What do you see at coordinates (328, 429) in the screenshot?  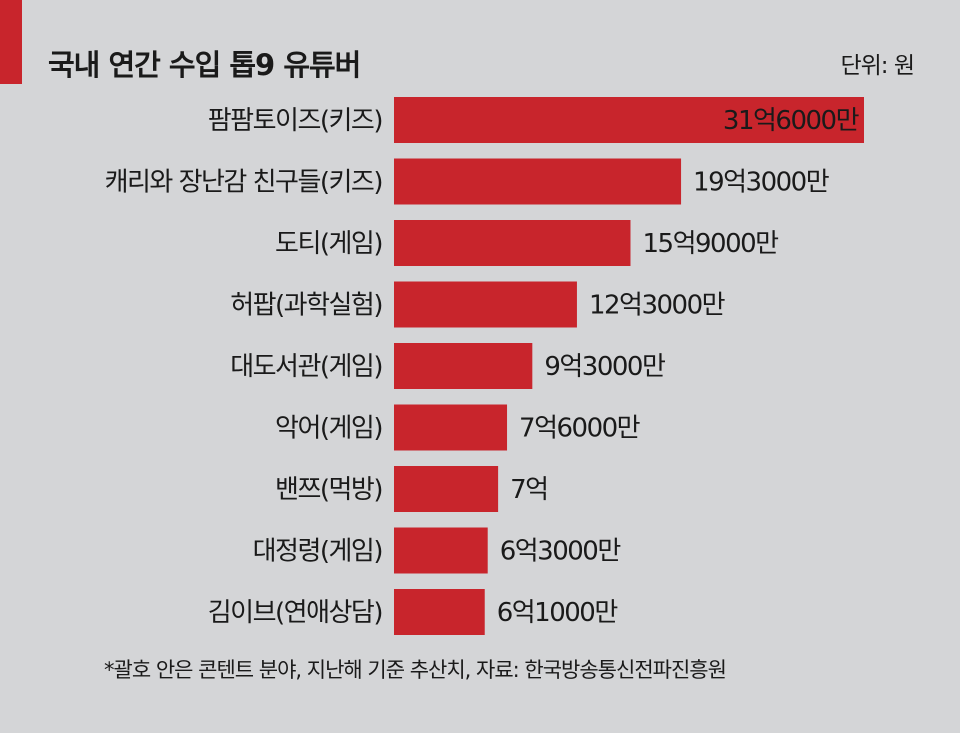 I see `category-label-6: 악어(게임)` at bounding box center [328, 429].